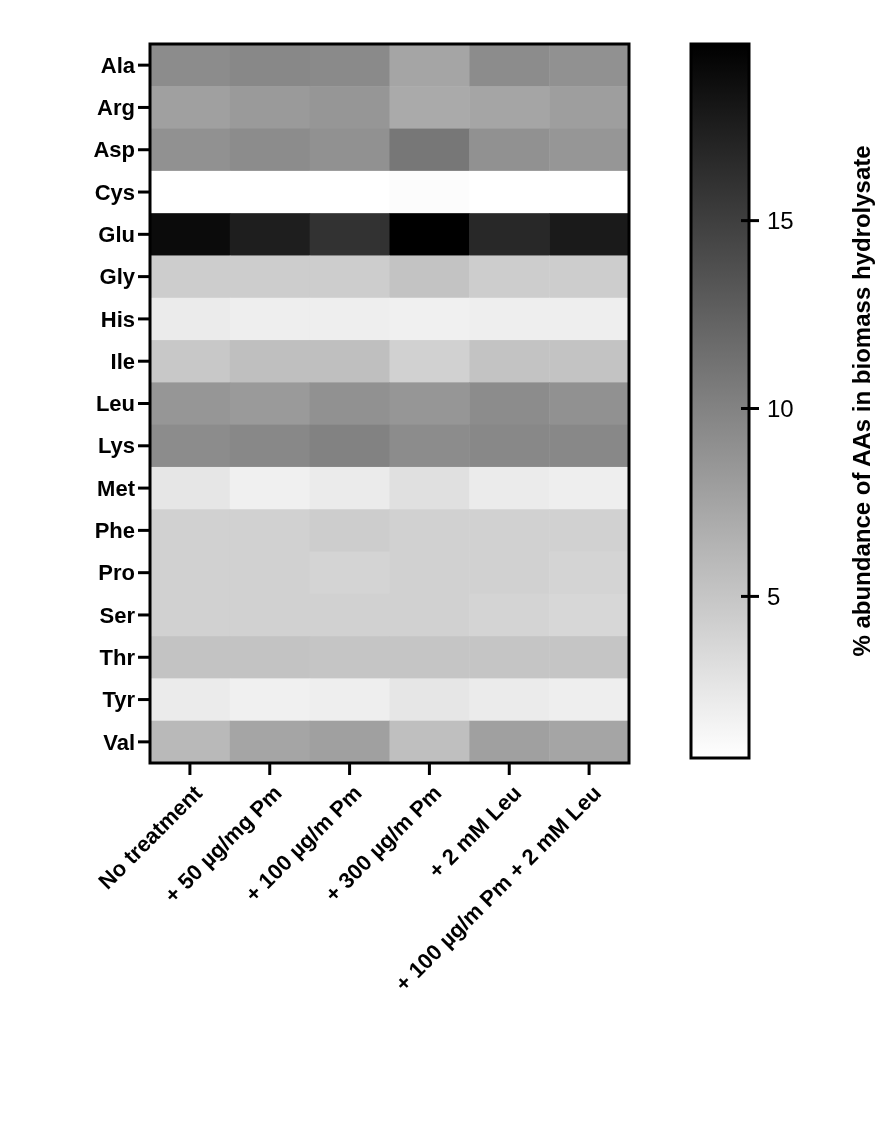 This screenshot has height=1132, width=878. I want to click on y-tick-label: Val, so click(119, 742).